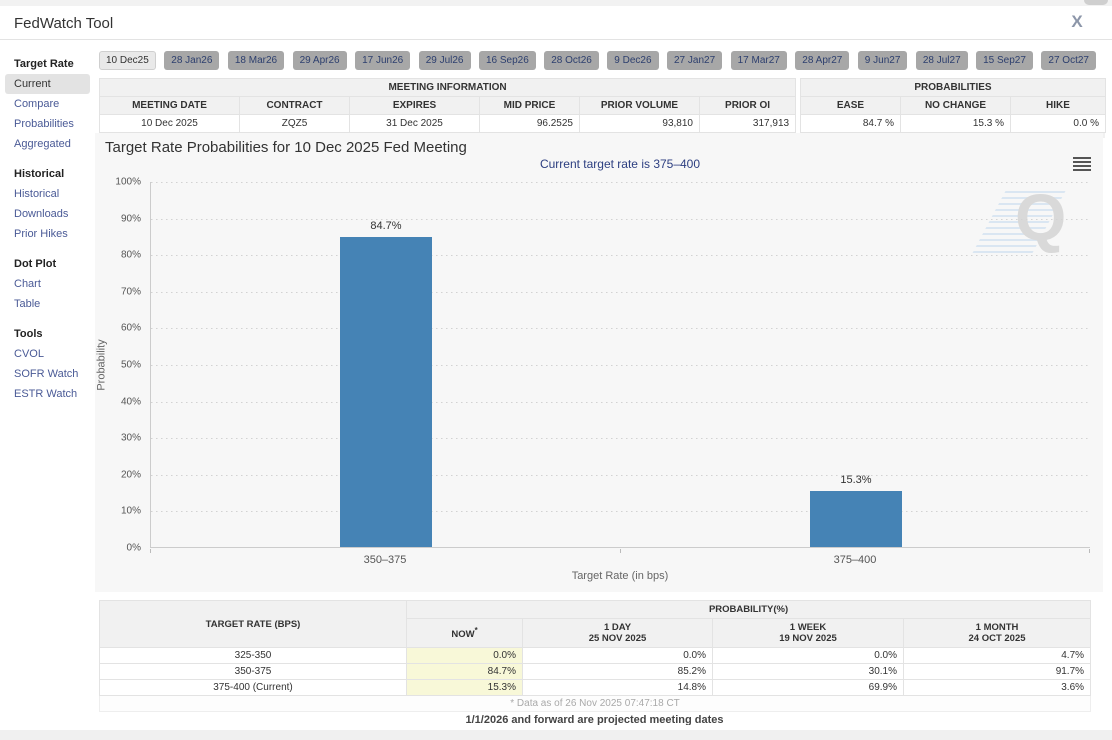 The image size is (1112, 740). I want to click on col-meeting-date: MEETING DATE, so click(169, 105).